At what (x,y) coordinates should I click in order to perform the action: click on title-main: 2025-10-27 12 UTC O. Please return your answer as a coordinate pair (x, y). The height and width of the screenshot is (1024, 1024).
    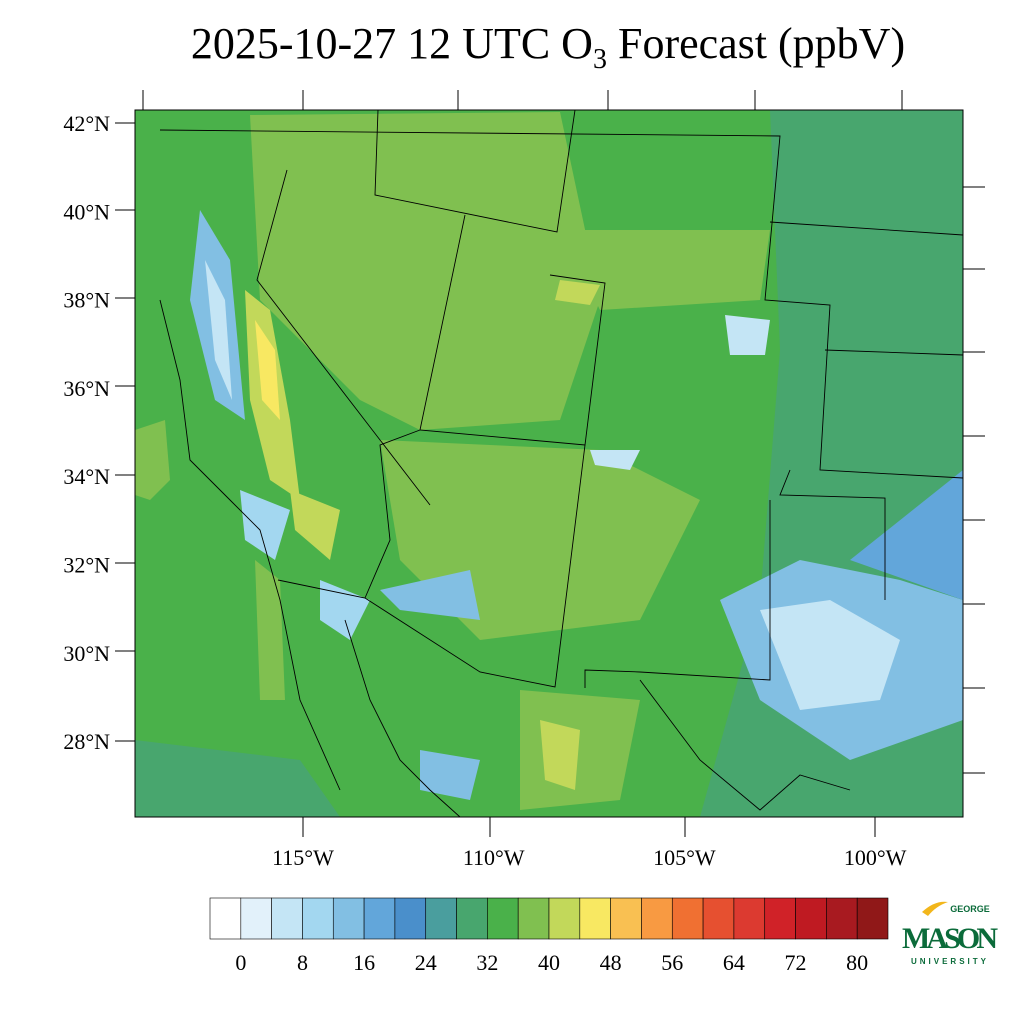
    Looking at the image, I should click on (392, 43).